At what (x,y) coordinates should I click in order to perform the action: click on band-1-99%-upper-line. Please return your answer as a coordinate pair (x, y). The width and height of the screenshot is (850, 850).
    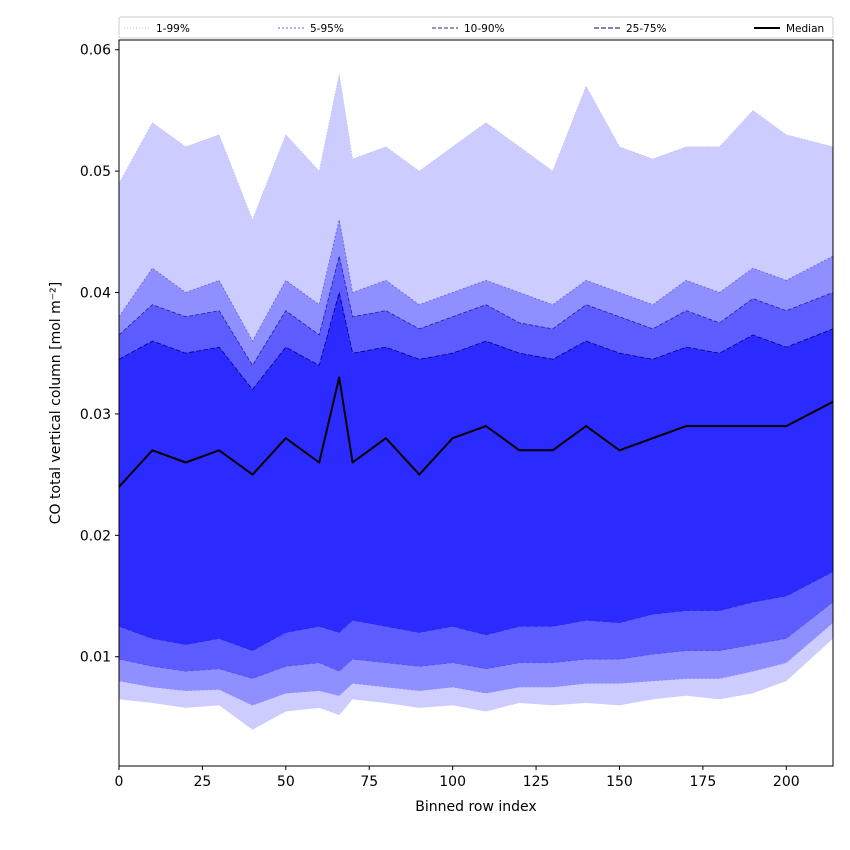
    Looking at the image, I should click on (476, 147).